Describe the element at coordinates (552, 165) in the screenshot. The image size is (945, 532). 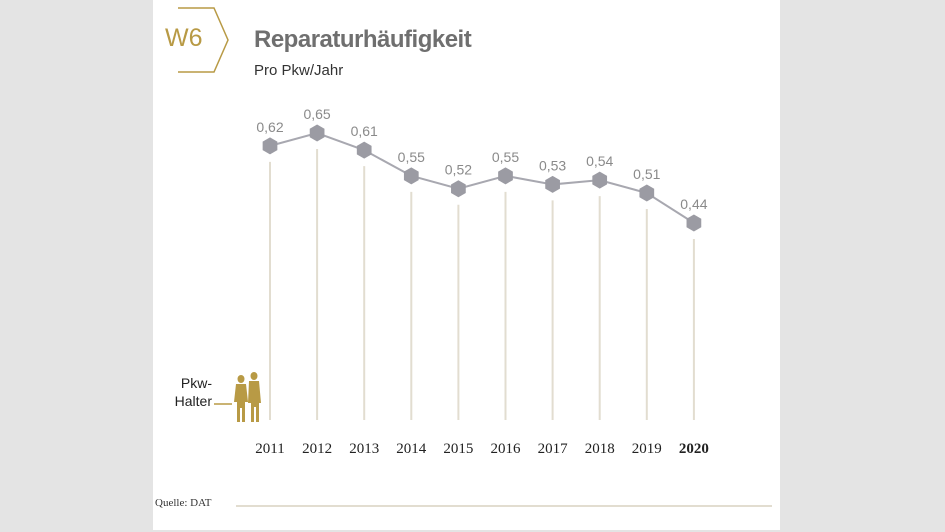
I see `data-label: 0,53` at that location.